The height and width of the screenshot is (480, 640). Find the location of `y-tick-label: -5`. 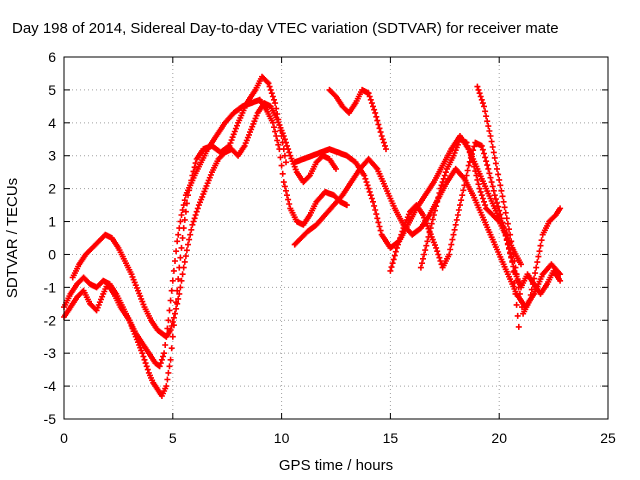

y-tick-label: -5 is located at coordinates (50, 419).